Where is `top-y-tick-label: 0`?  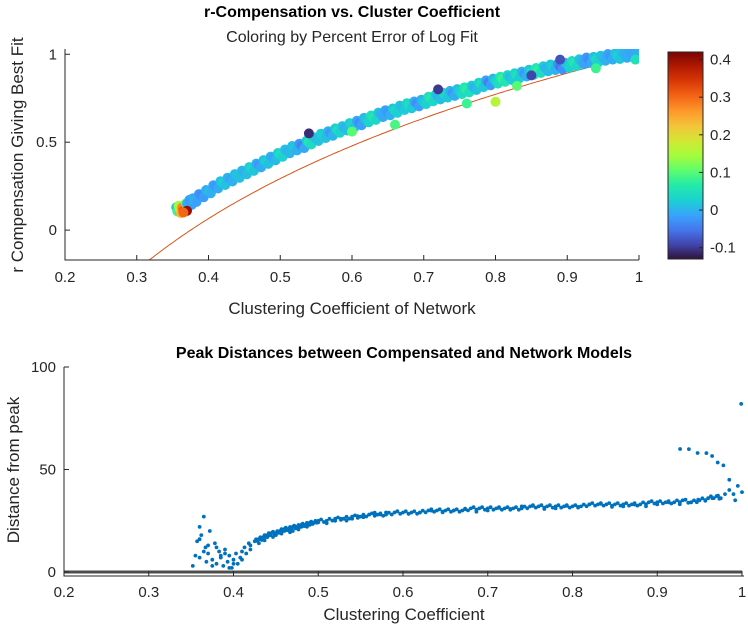
top-y-tick-label: 0 is located at coordinates (53, 230).